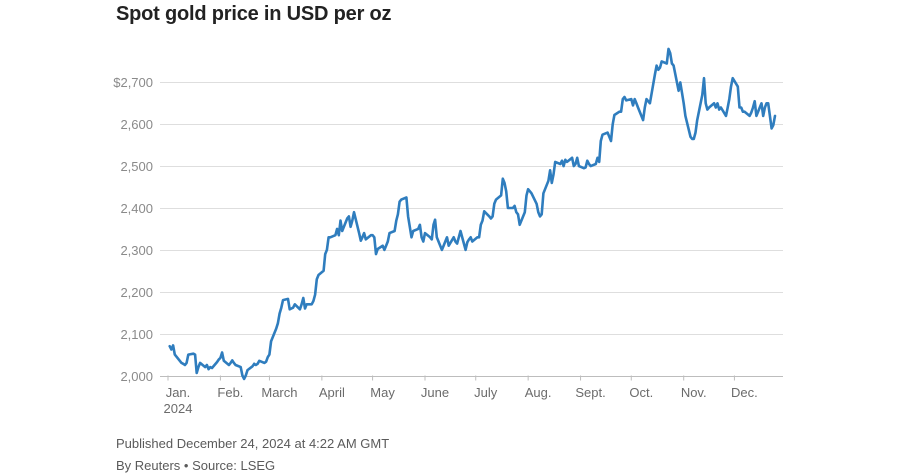 The width and height of the screenshot is (900, 473). What do you see at coordinates (136, 334) in the screenshot?
I see `y-tick-label-2100: 2,100` at bounding box center [136, 334].